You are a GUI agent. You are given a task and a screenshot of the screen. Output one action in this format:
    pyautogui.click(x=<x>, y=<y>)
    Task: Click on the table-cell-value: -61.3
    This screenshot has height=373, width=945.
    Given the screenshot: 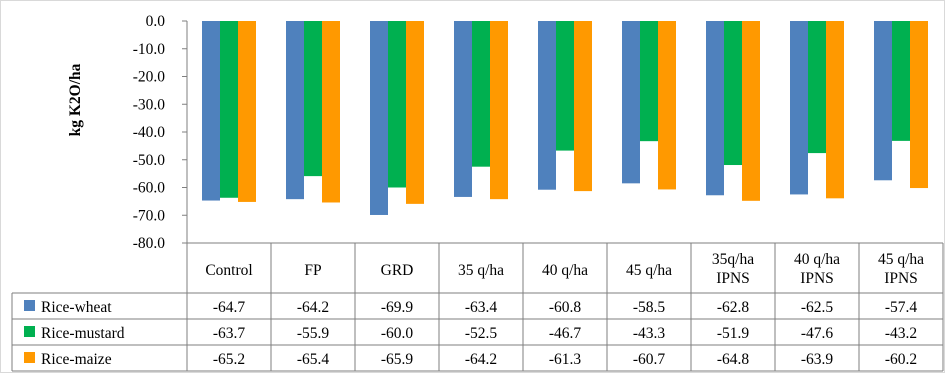 What is the action you would take?
    pyautogui.click(x=565, y=359)
    